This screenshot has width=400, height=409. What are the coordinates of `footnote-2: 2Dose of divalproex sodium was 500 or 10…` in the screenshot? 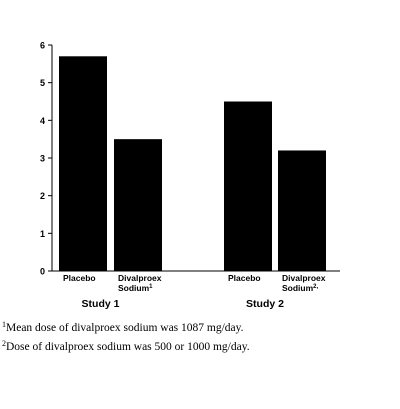 It's located at (200, 347).